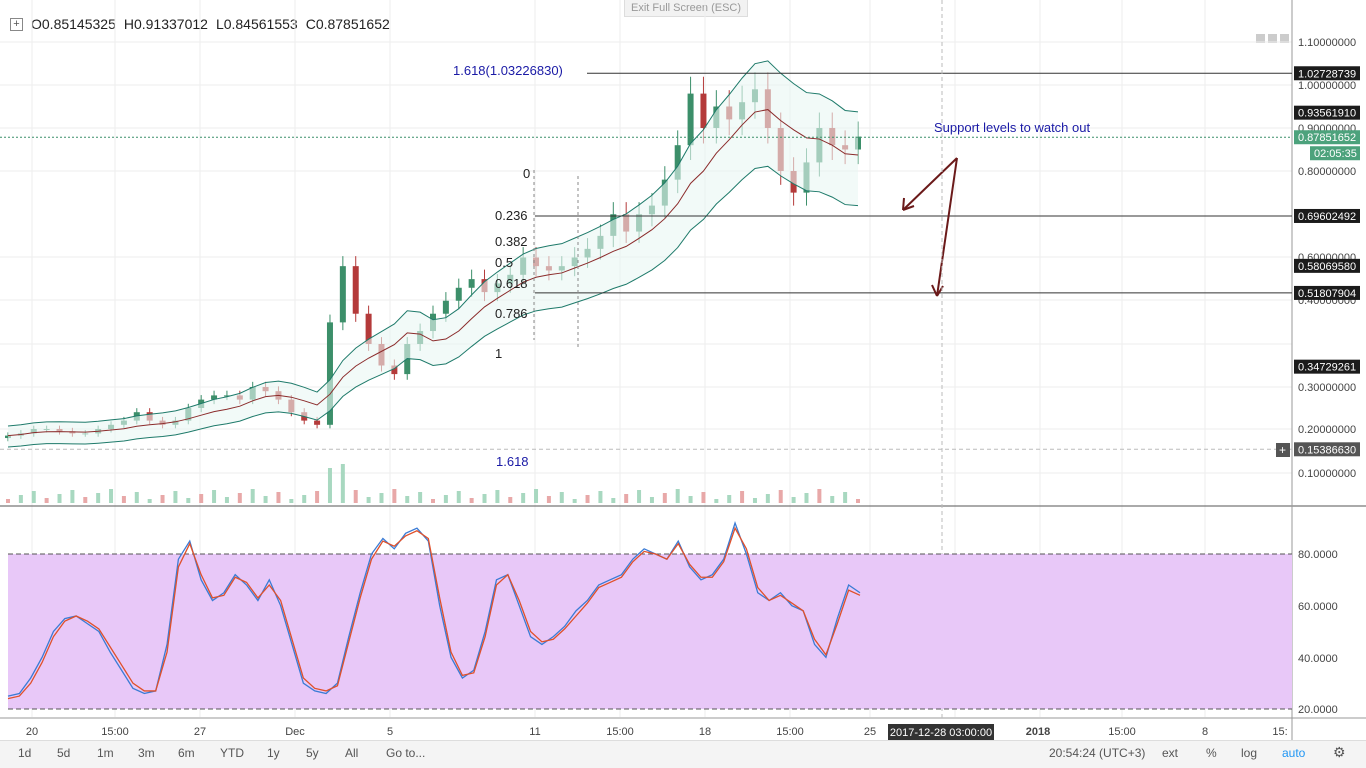  What do you see at coordinates (1327, 388) in the screenshot?
I see `price-axis-label: 0.30000000` at bounding box center [1327, 388].